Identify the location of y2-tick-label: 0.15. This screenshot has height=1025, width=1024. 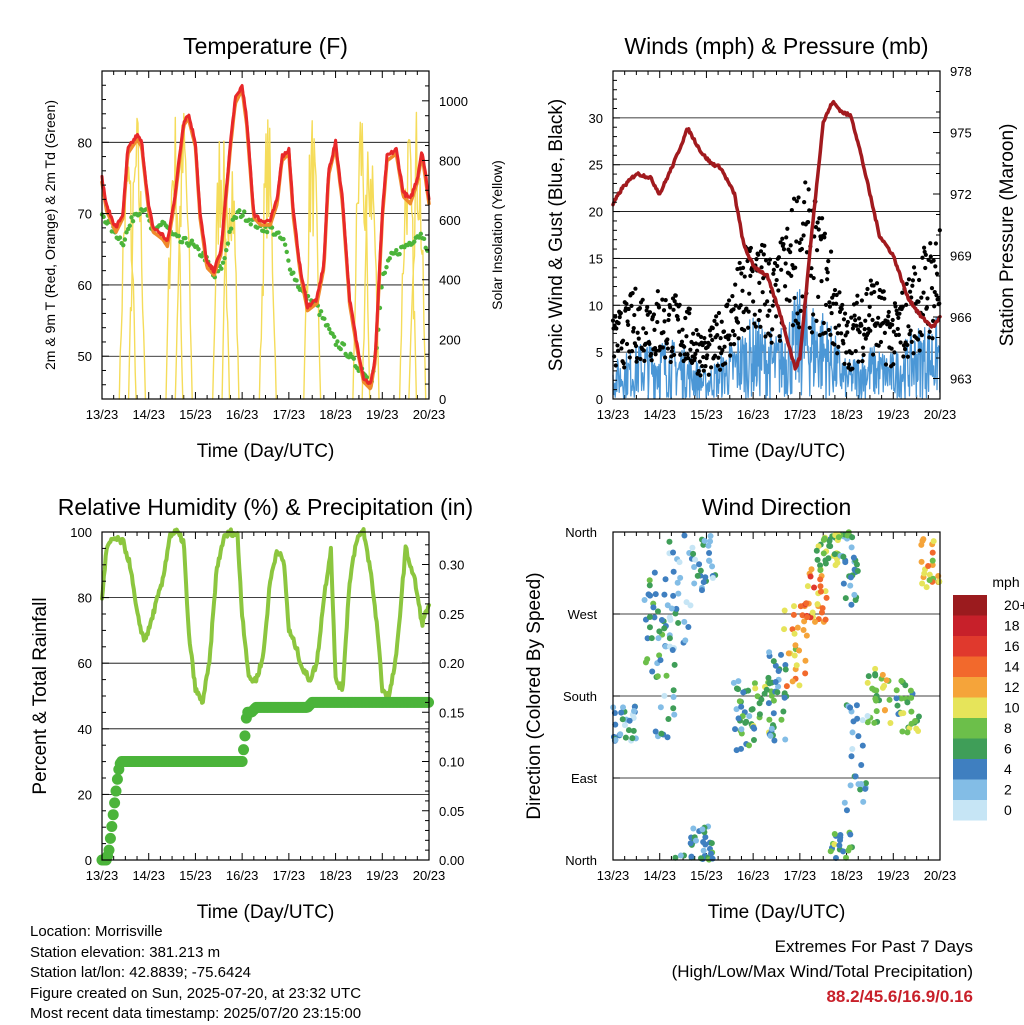
(451, 712).